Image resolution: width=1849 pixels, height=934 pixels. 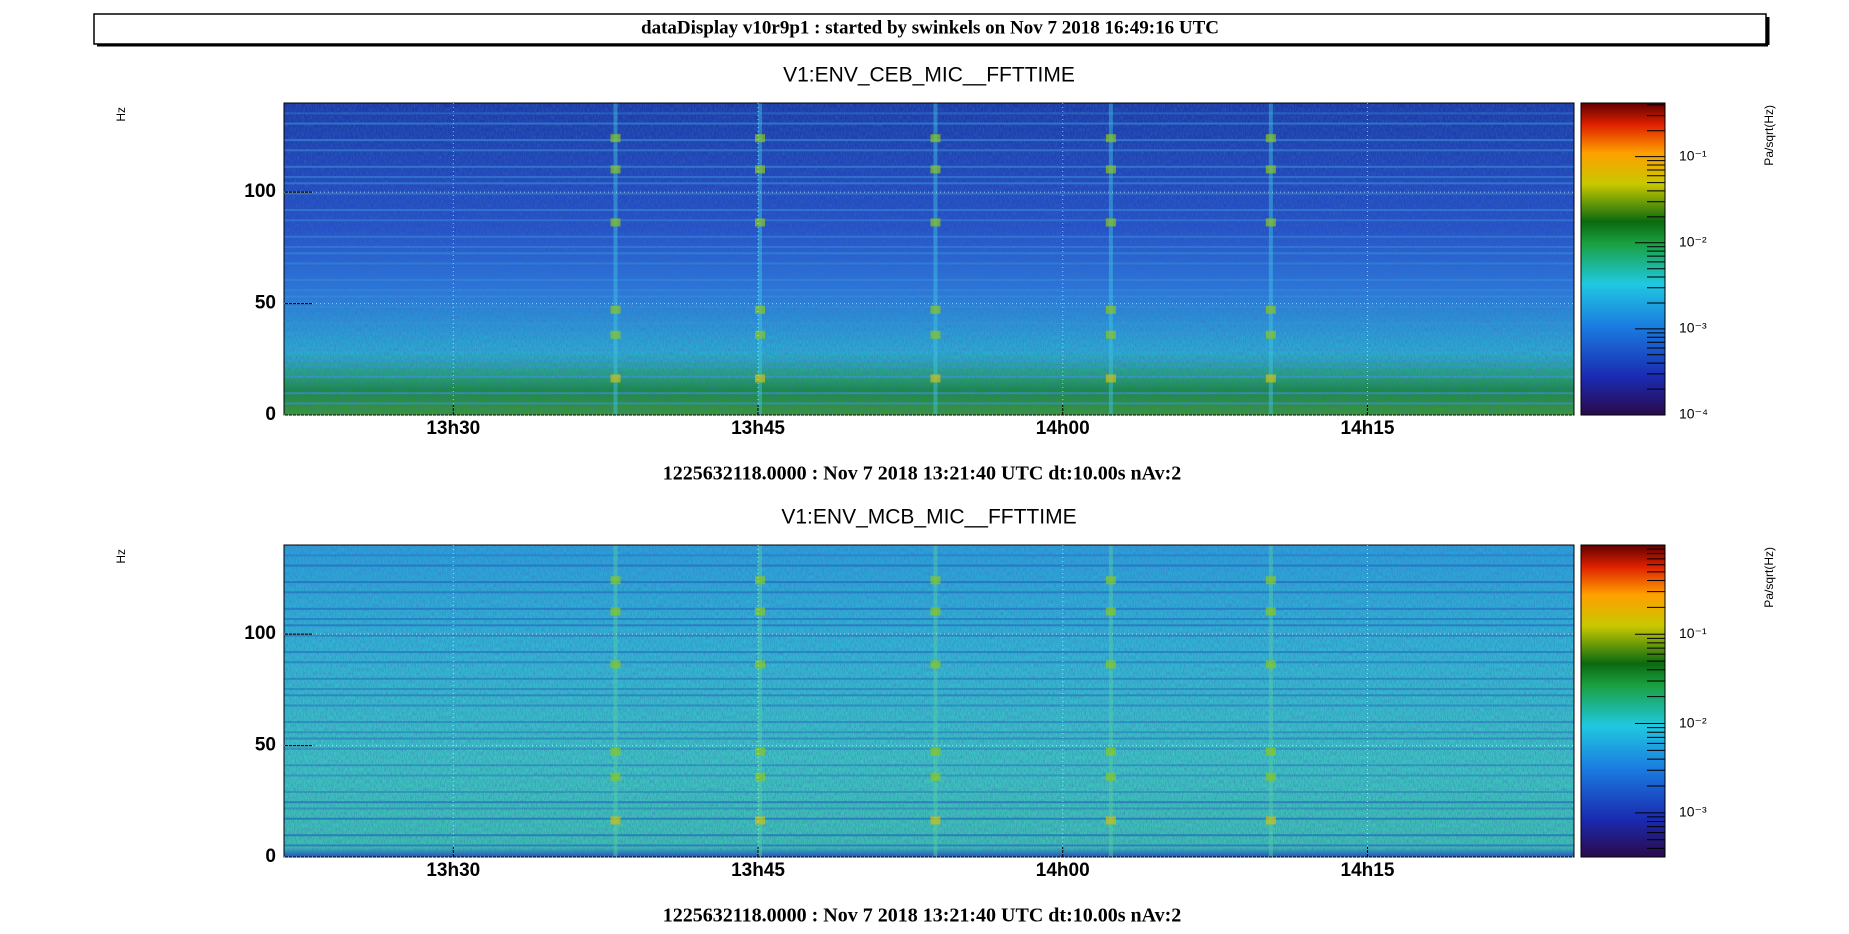 I want to click on chart-title: V1:ENV_MCB_MIC__FFTTIME, so click(x=928, y=517).